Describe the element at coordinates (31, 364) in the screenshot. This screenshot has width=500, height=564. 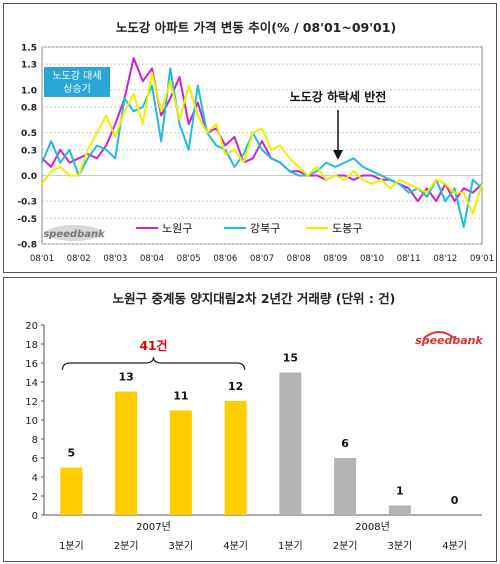
I see `y-tick-label: 16` at that location.